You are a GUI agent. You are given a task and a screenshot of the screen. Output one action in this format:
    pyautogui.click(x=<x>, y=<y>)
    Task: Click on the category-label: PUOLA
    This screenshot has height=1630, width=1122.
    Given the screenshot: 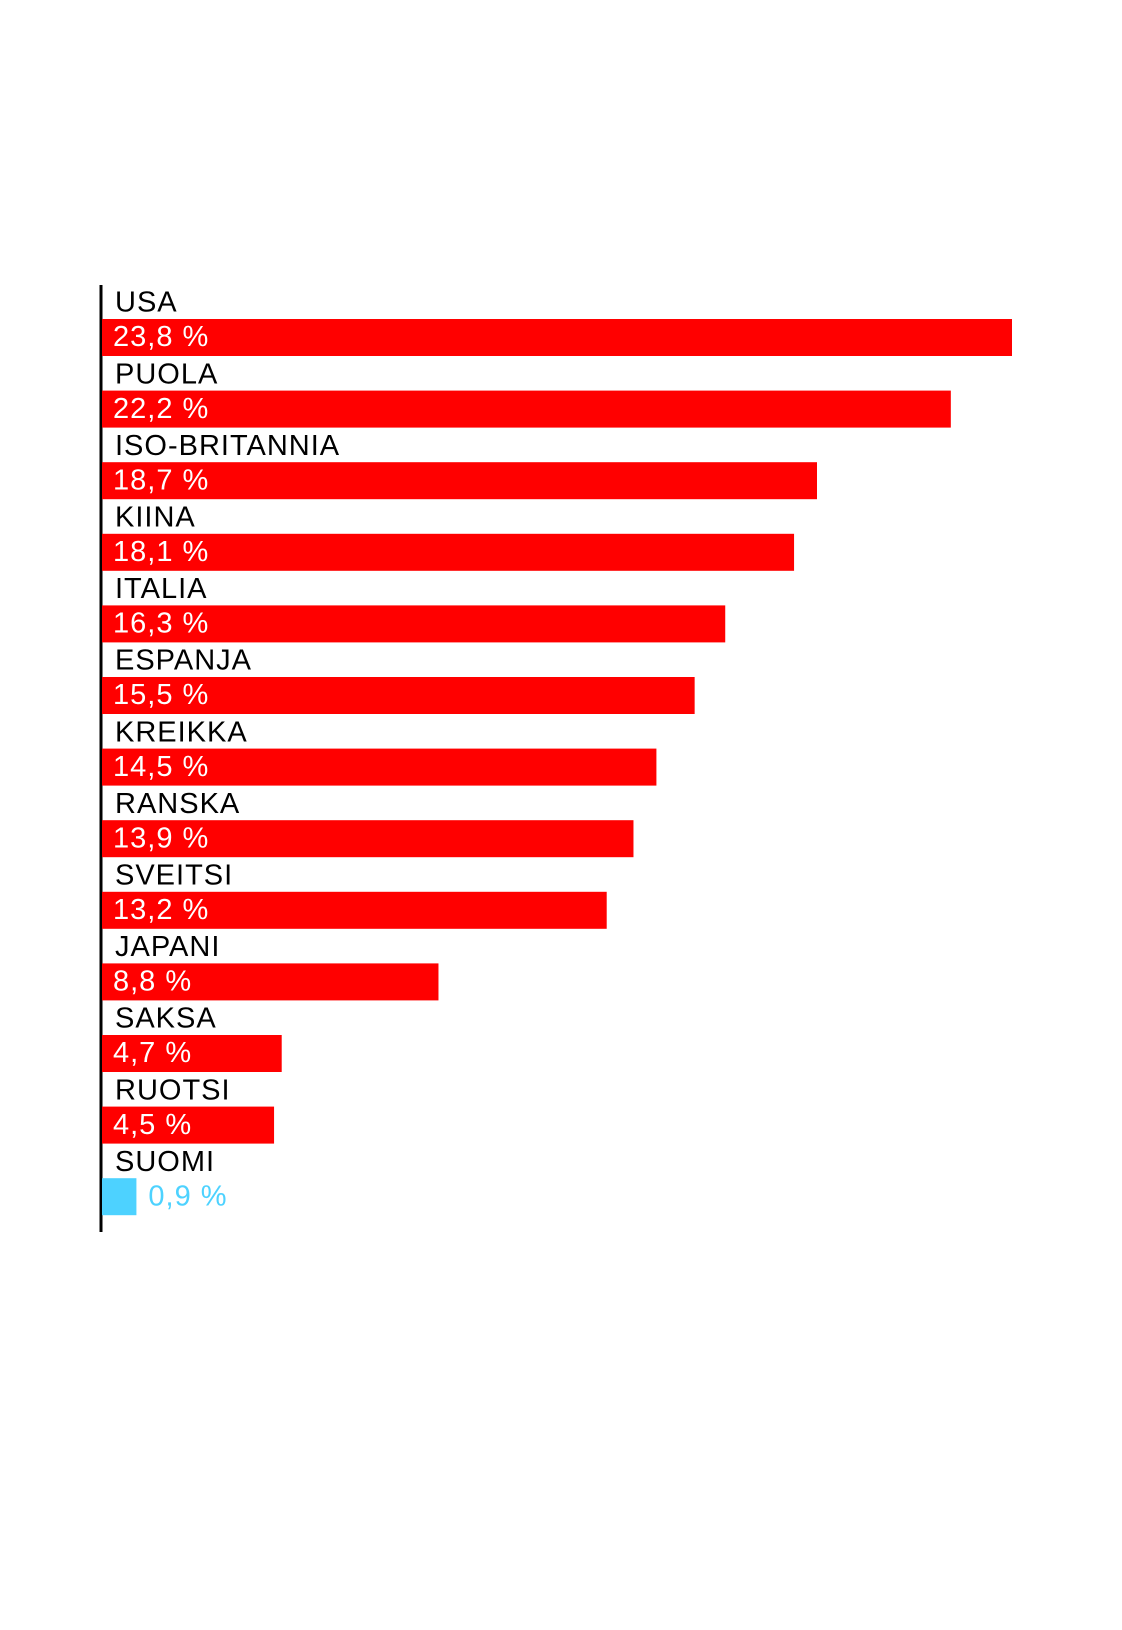 What is the action you would take?
    pyautogui.click(x=166, y=374)
    